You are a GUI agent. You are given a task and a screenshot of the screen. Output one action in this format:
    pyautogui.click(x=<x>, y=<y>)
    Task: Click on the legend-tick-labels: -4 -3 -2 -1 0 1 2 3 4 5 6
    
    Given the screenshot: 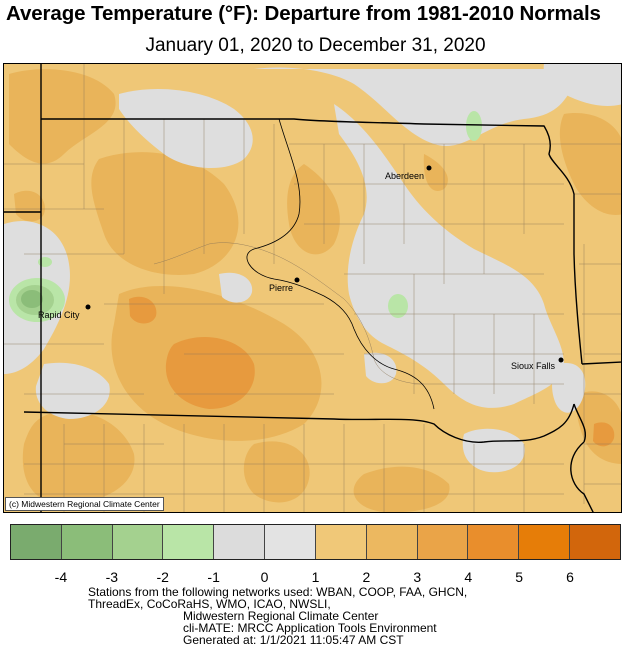 What is the action you would take?
    pyautogui.click(x=315, y=578)
    